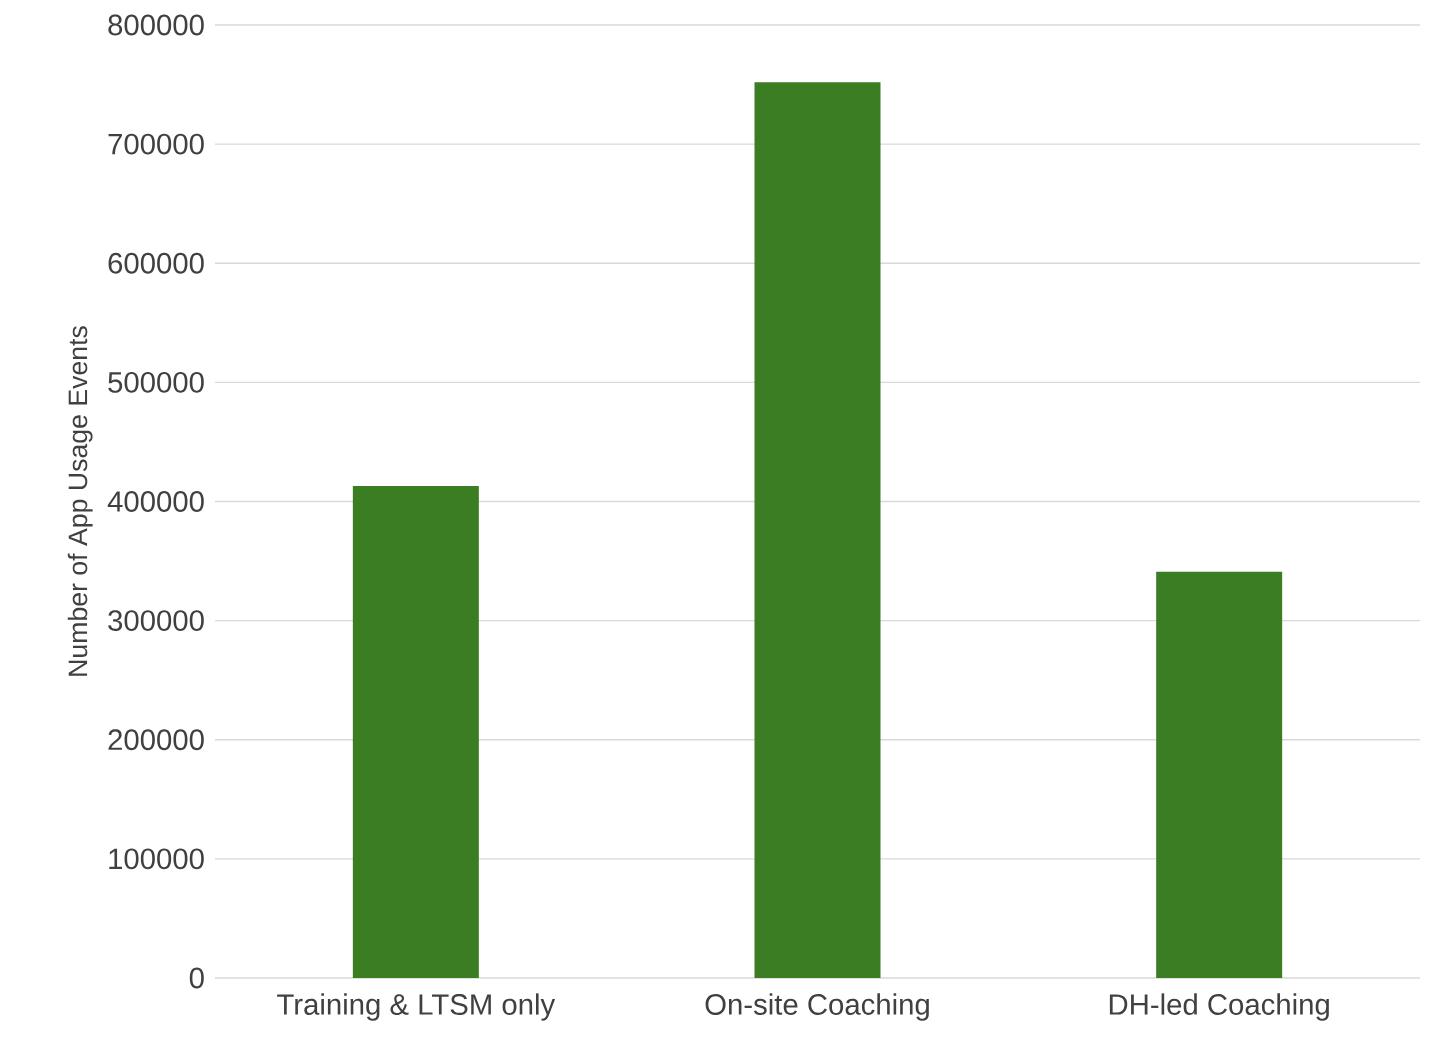  What do you see at coordinates (156, 740) in the screenshot?
I see `y-tick-label: 200000` at bounding box center [156, 740].